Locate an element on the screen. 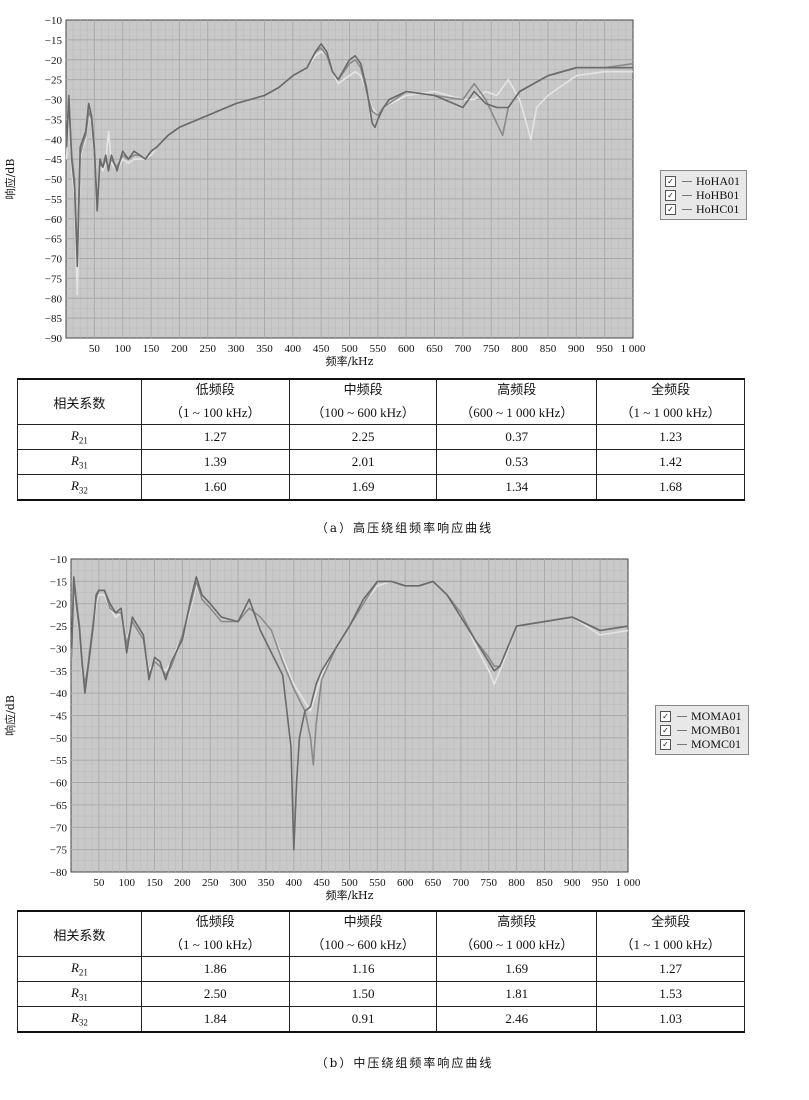 The width and height of the screenshot is (809, 1100). legend-item: ✓ HoHC01 is located at coordinates (702, 209).